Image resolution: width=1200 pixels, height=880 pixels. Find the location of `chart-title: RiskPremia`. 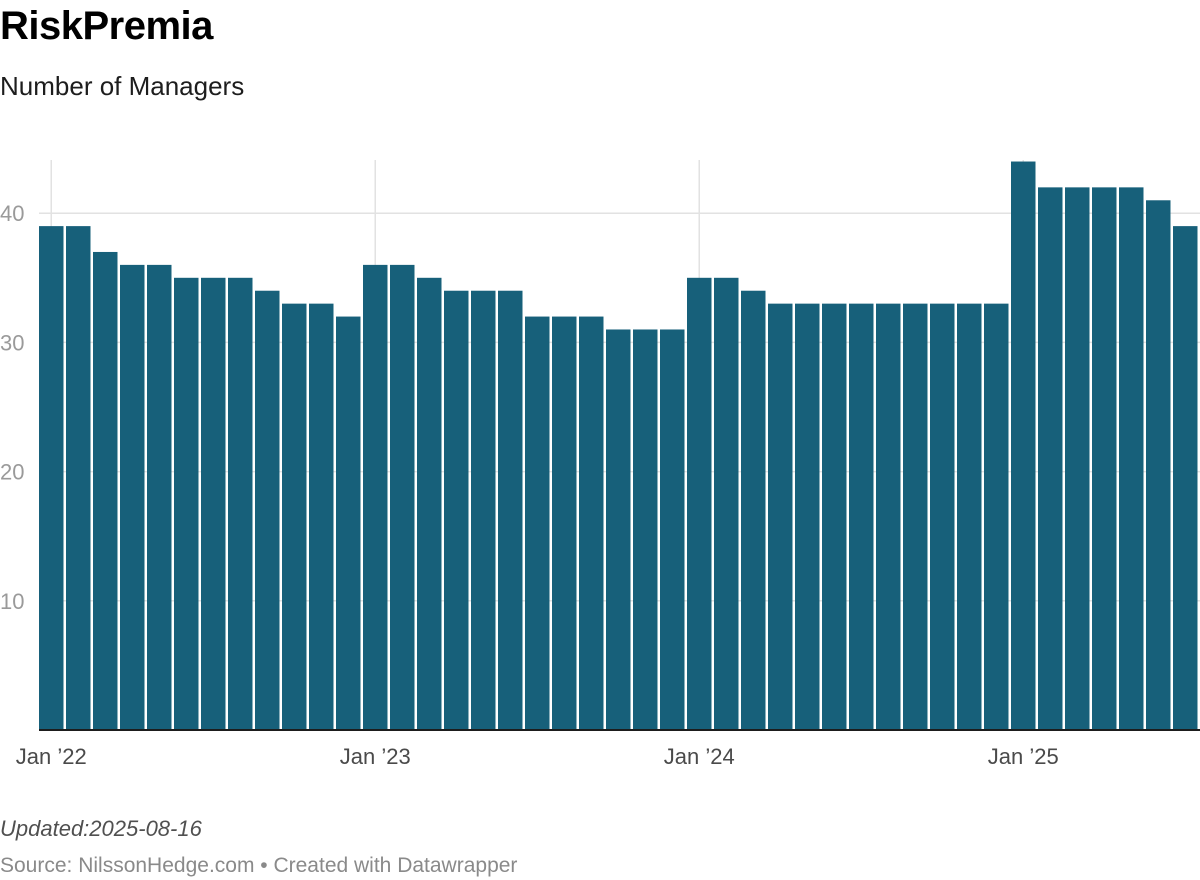

chart-title: RiskPremia is located at coordinates (106, 26).